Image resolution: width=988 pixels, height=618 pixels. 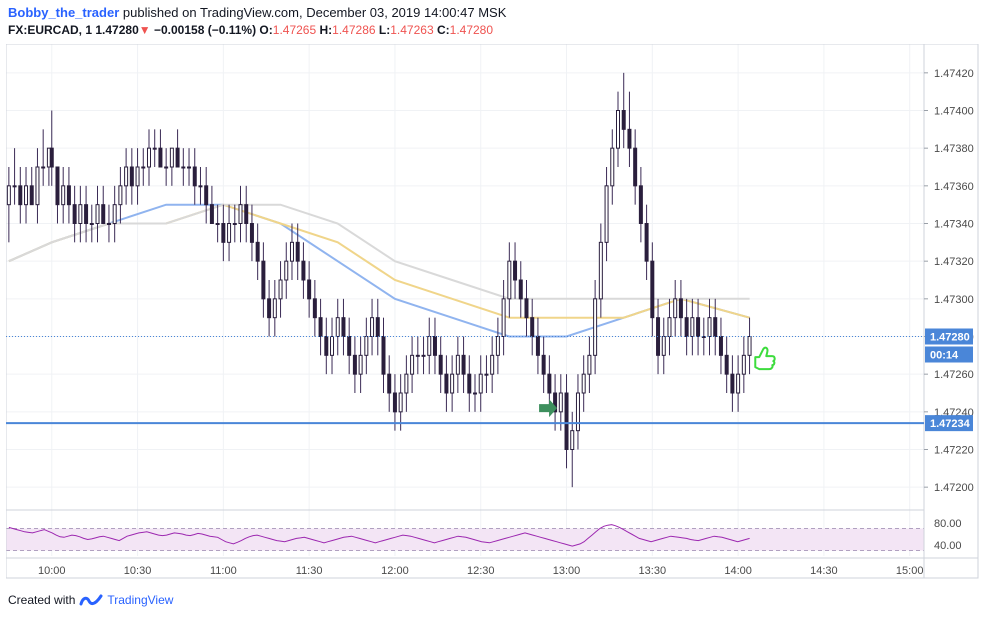 What do you see at coordinates (266, 30) in the screenshot?
I see `open-label: O:` at bounding box center [266, 30].